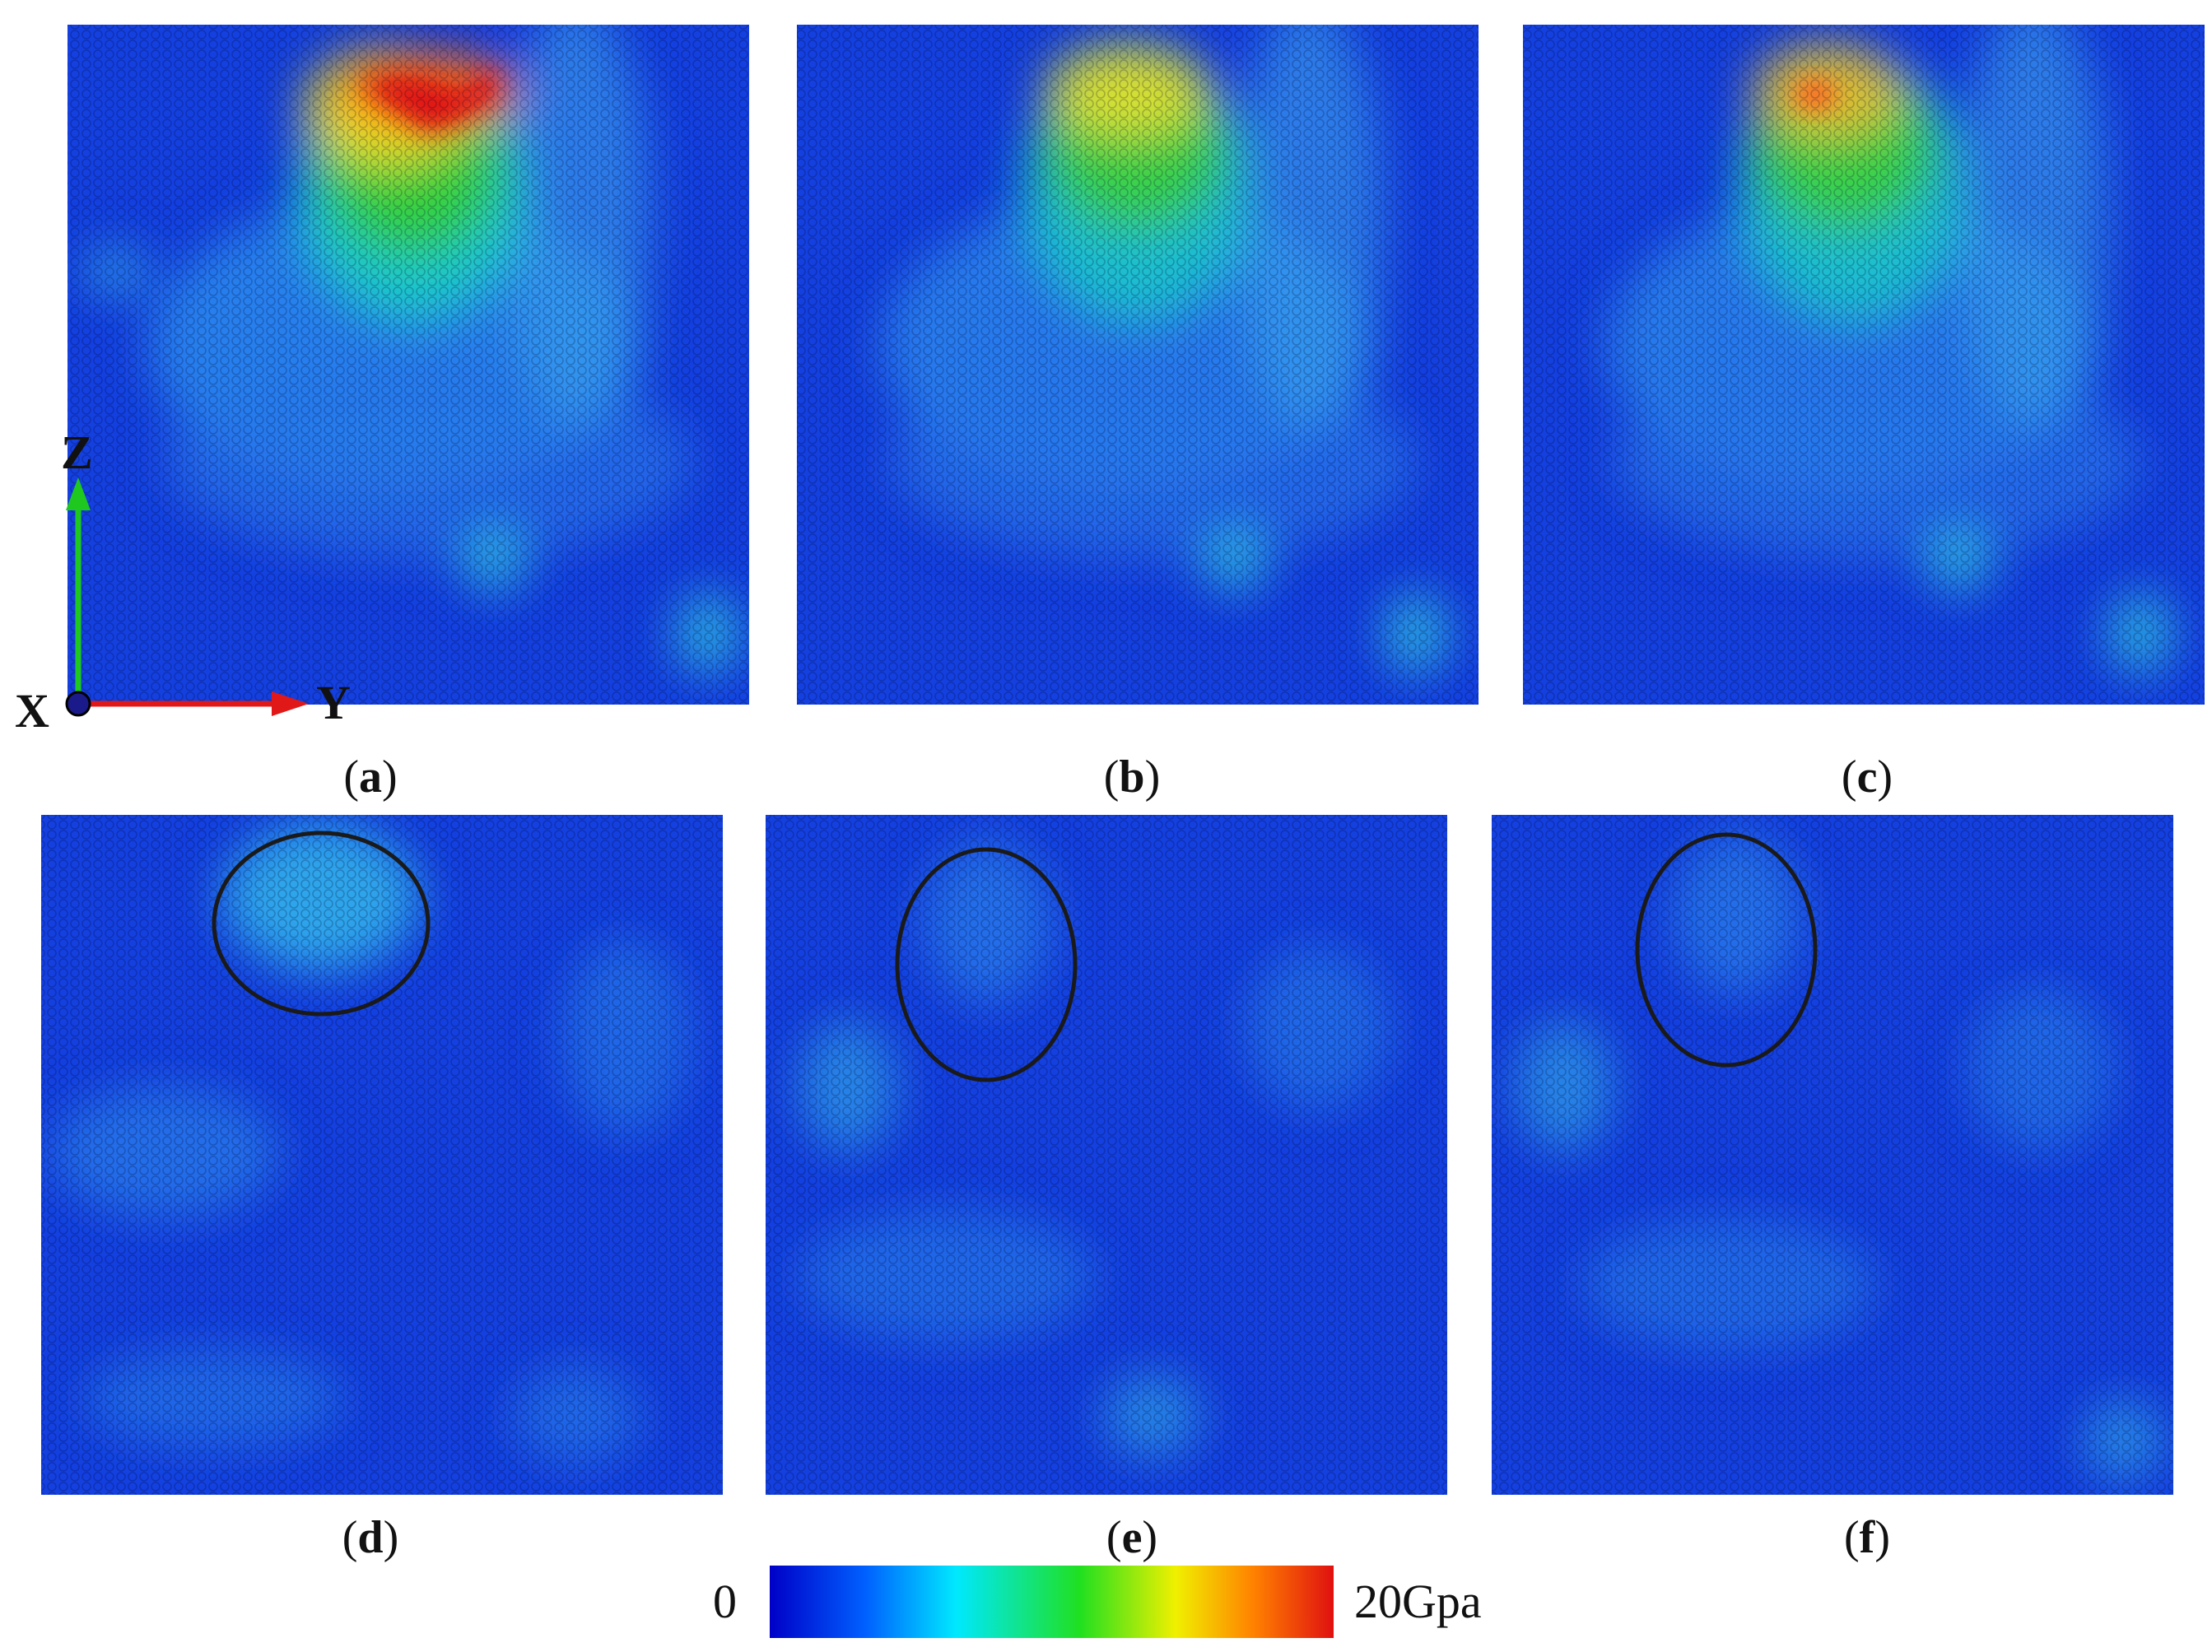 The width and height of the screenshot is (2212, 1652). What do you see at coordinates (1418, 1601) in the screenshot?
I see `colorbar-max-label: 20Gpa` at bounding box center [1418, 1601].